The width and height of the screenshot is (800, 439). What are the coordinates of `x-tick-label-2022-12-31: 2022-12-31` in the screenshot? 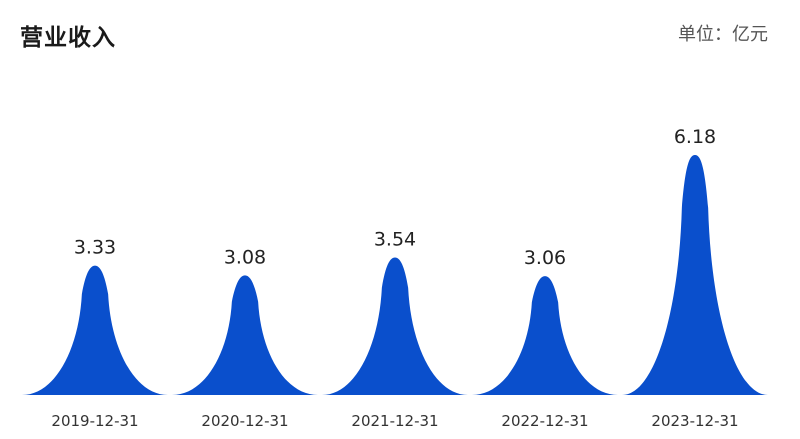 It's located at (544, 421).